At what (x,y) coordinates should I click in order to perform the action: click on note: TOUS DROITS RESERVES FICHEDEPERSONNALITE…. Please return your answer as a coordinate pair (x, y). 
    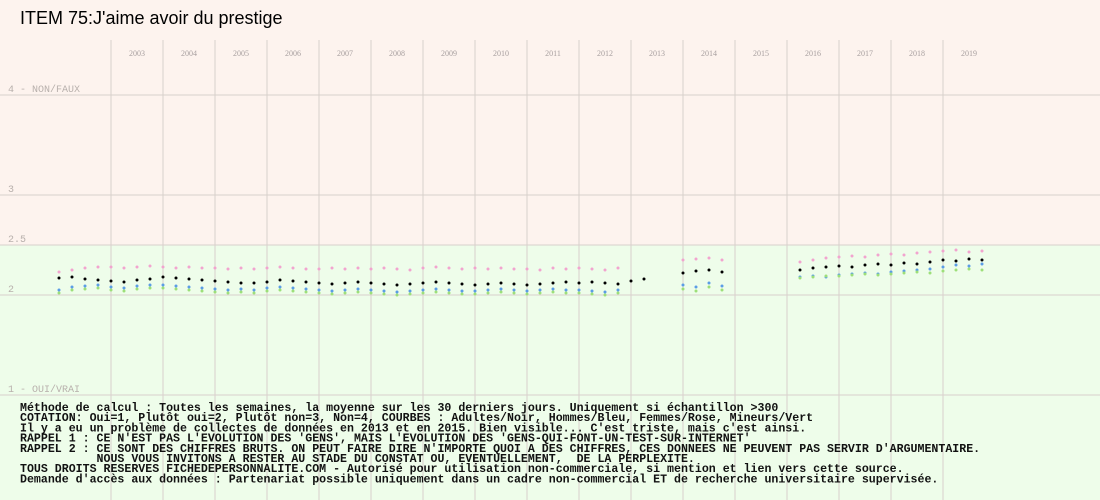
    Looking at the image, I should click on (462, 469).